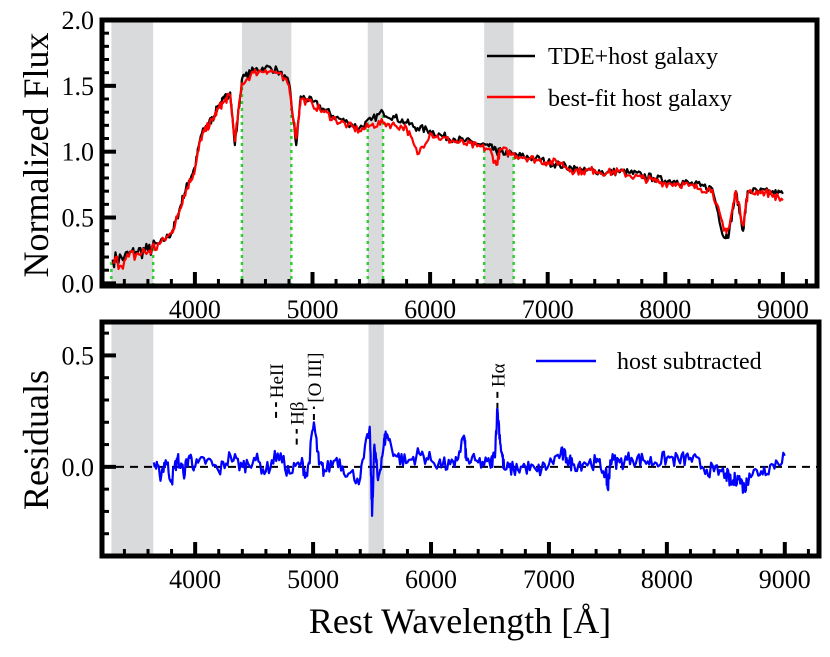  What do you see at coordinates (78, 86) in the screenshot?
I see `y-tick-label: 1.5` at bounding box center [78, 86].